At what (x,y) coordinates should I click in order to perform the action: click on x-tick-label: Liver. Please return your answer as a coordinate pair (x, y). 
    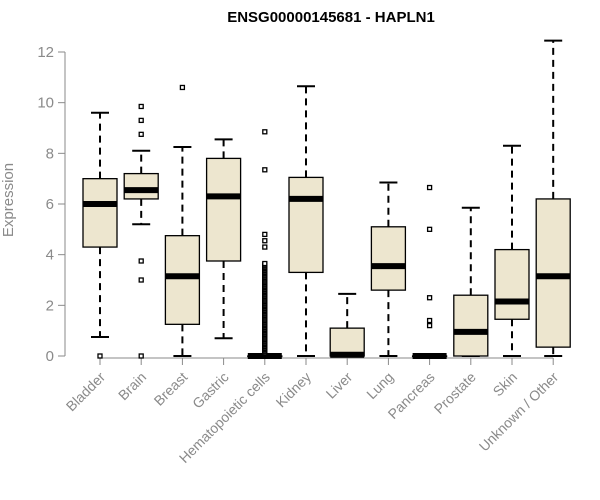
    Looking at the image, I should click on (339, 385).